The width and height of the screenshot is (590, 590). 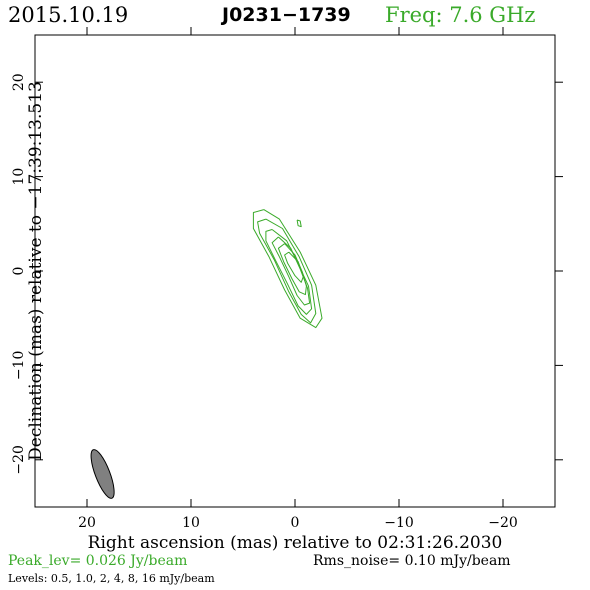 I want to click on frequency-label: Freq: 7.6 GHz, so click(x=460, y=15).